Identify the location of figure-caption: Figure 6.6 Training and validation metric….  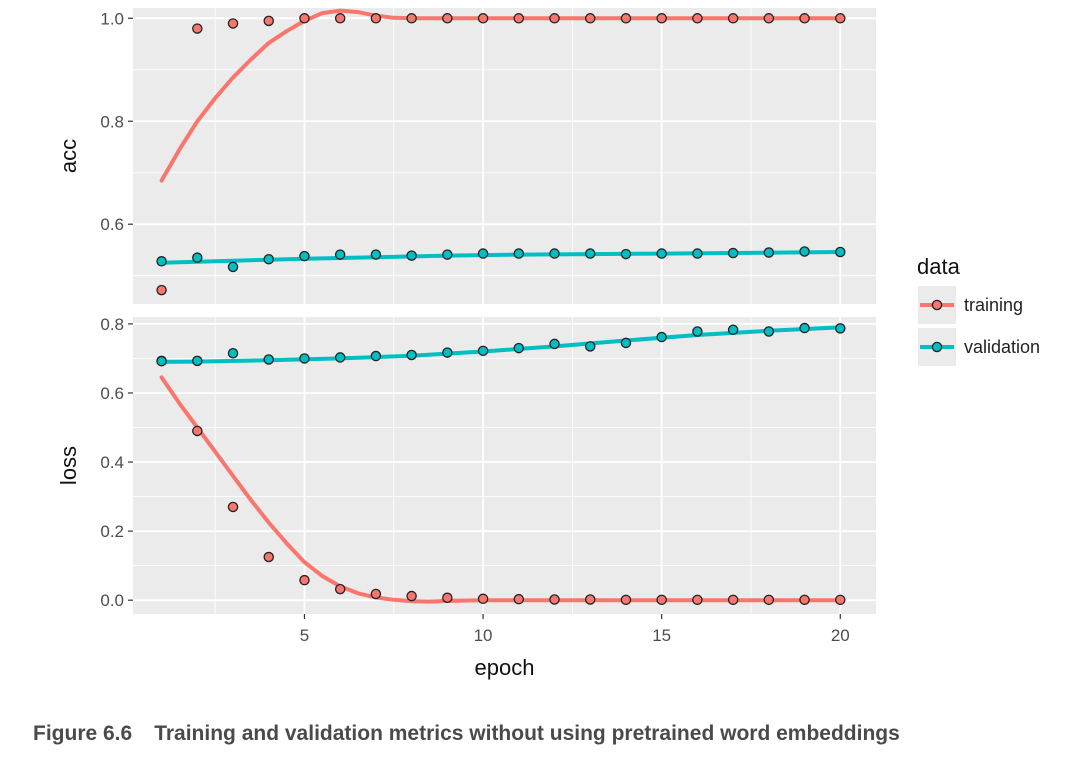
(539, 734).